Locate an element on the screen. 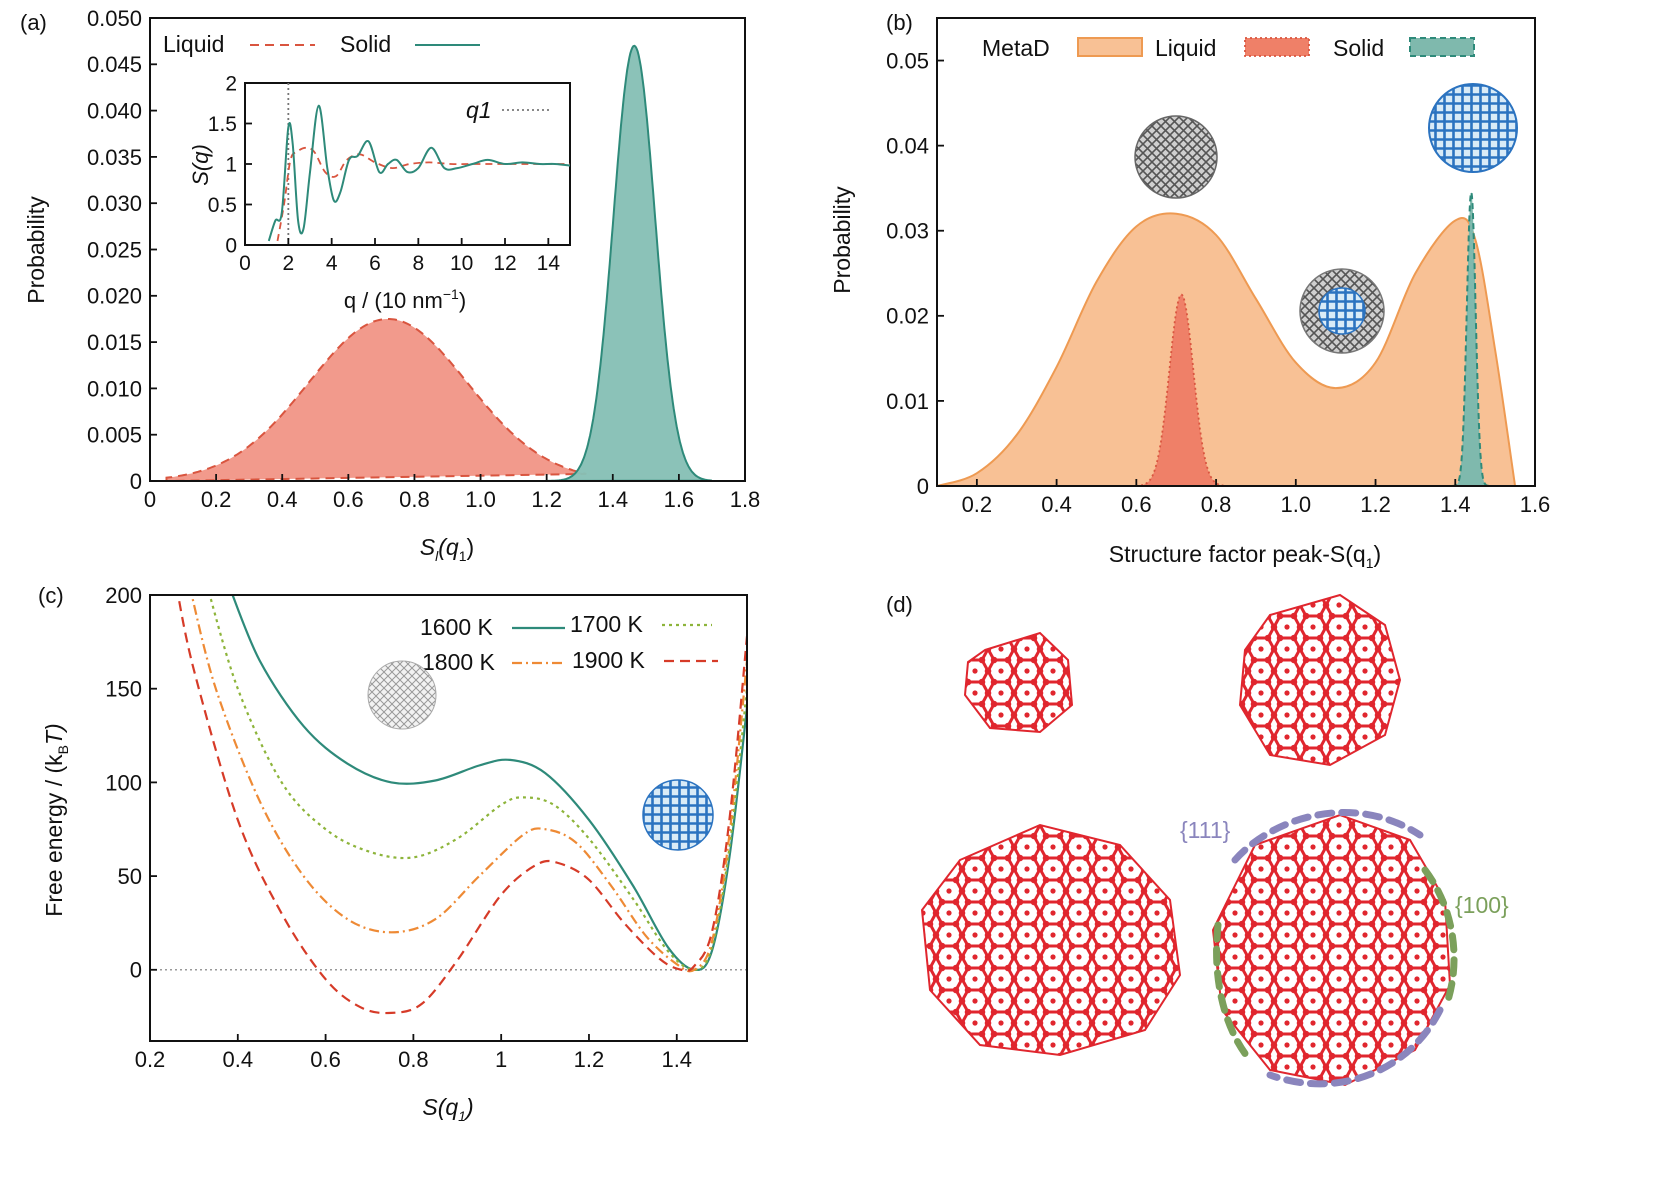 The image size is (1654, 1194). panel-c-line-1700k is located at coordinates (477, 783).